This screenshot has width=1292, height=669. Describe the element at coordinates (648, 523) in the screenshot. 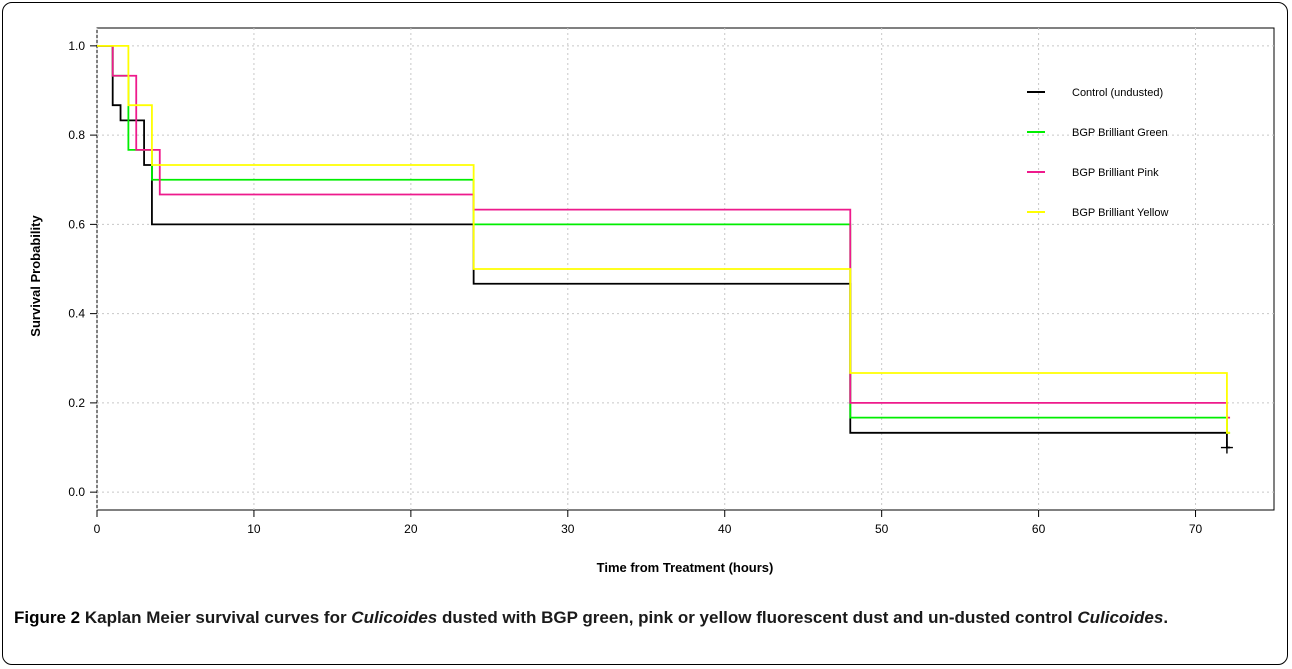

I see `x-axis-ticks: 0 10 20 30 40 50 60 70` at that location.